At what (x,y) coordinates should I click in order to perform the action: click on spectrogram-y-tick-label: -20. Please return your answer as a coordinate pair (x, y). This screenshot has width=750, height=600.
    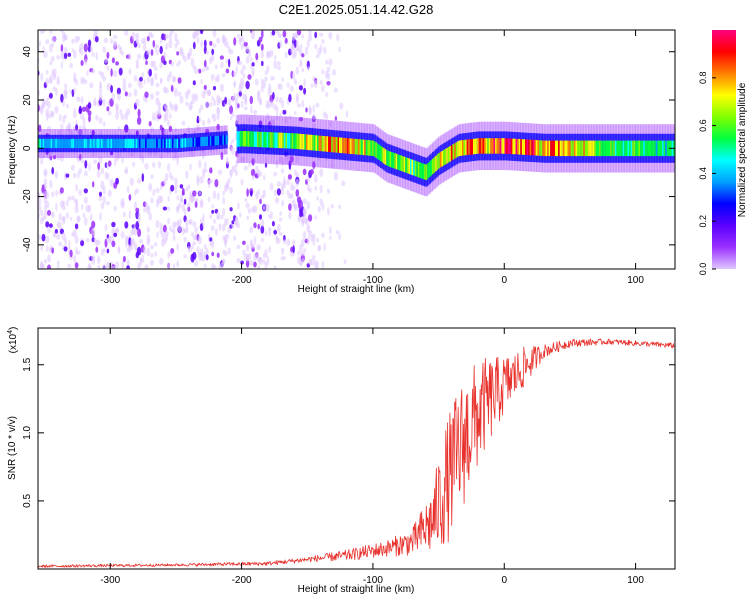
    Looking at the image, I should click on (27, 196).